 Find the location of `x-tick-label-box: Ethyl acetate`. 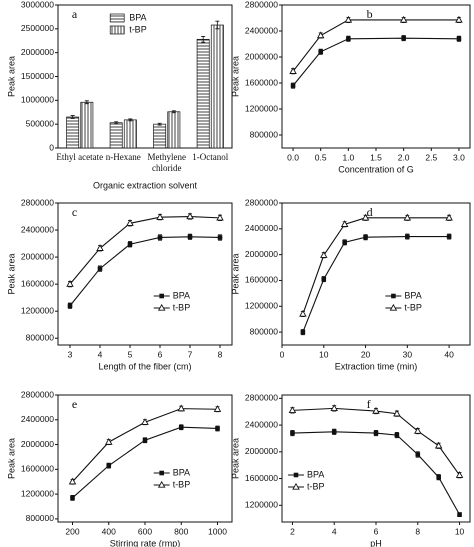

x-tick-label-box: Ethyl acetate is located at coordinates (80, 157).